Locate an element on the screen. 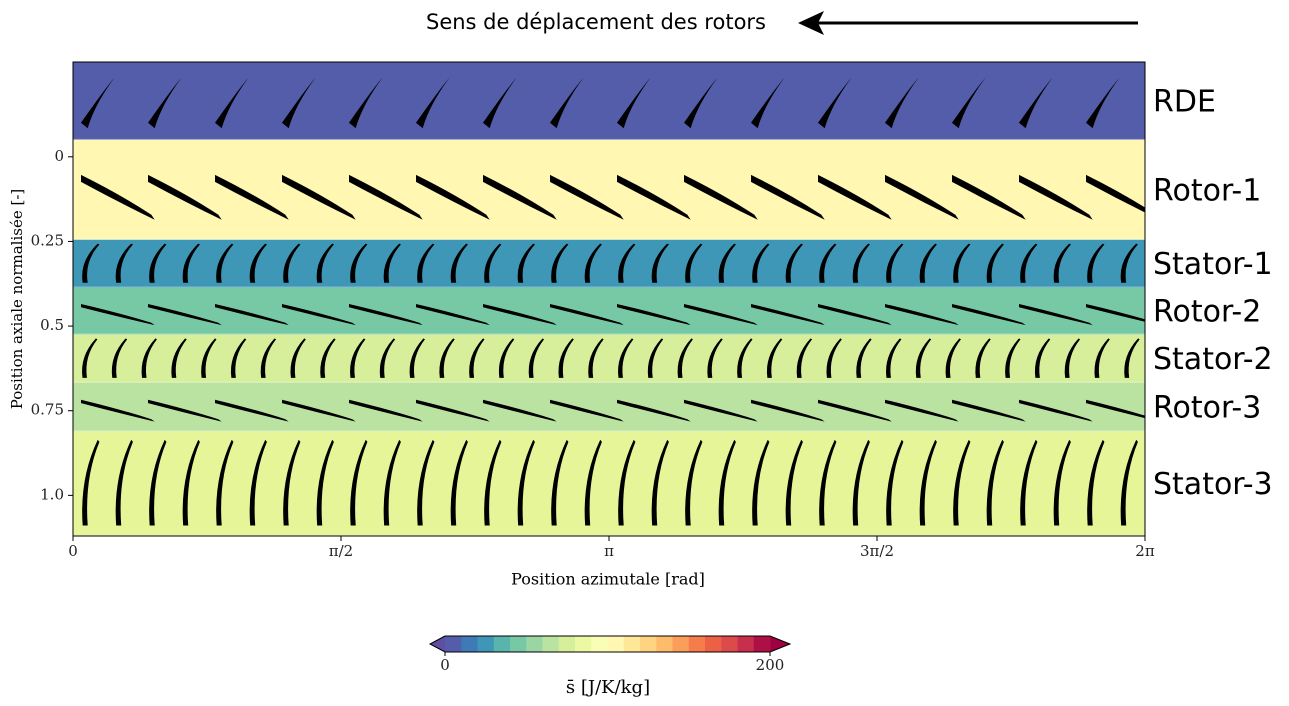 The width and height of the screenshot is (1289, 706). x-tick-label: 2π is located at coordinates (1145, 551).